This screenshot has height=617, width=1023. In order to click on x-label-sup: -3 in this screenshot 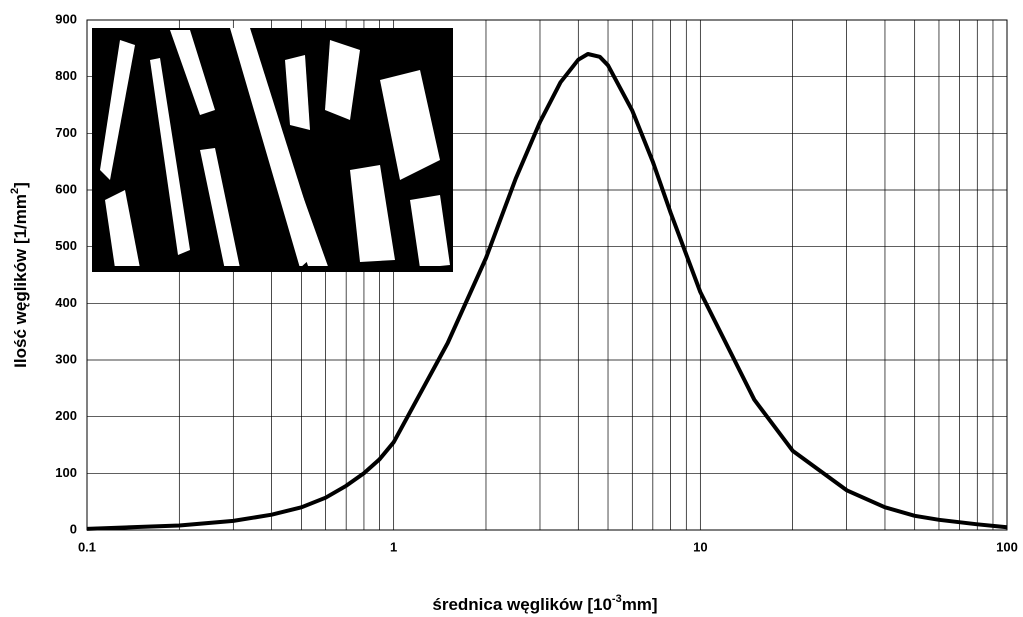, I will do `click(617, 599)`.